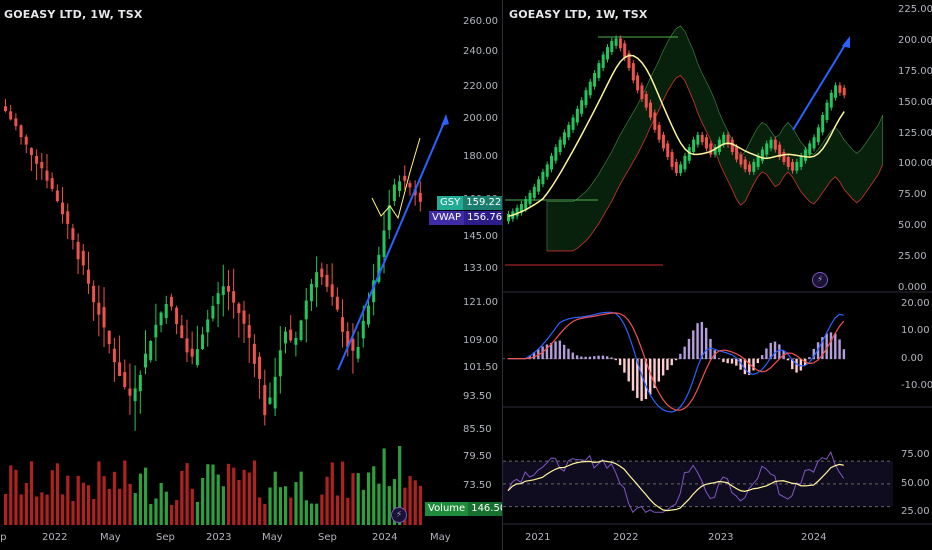 This screenshot has width=932, height=550. What do you see at coordinates (480, 156) in the screenshot?
I see `left-price-tick: 180.00` at bounding box center [480, 156].